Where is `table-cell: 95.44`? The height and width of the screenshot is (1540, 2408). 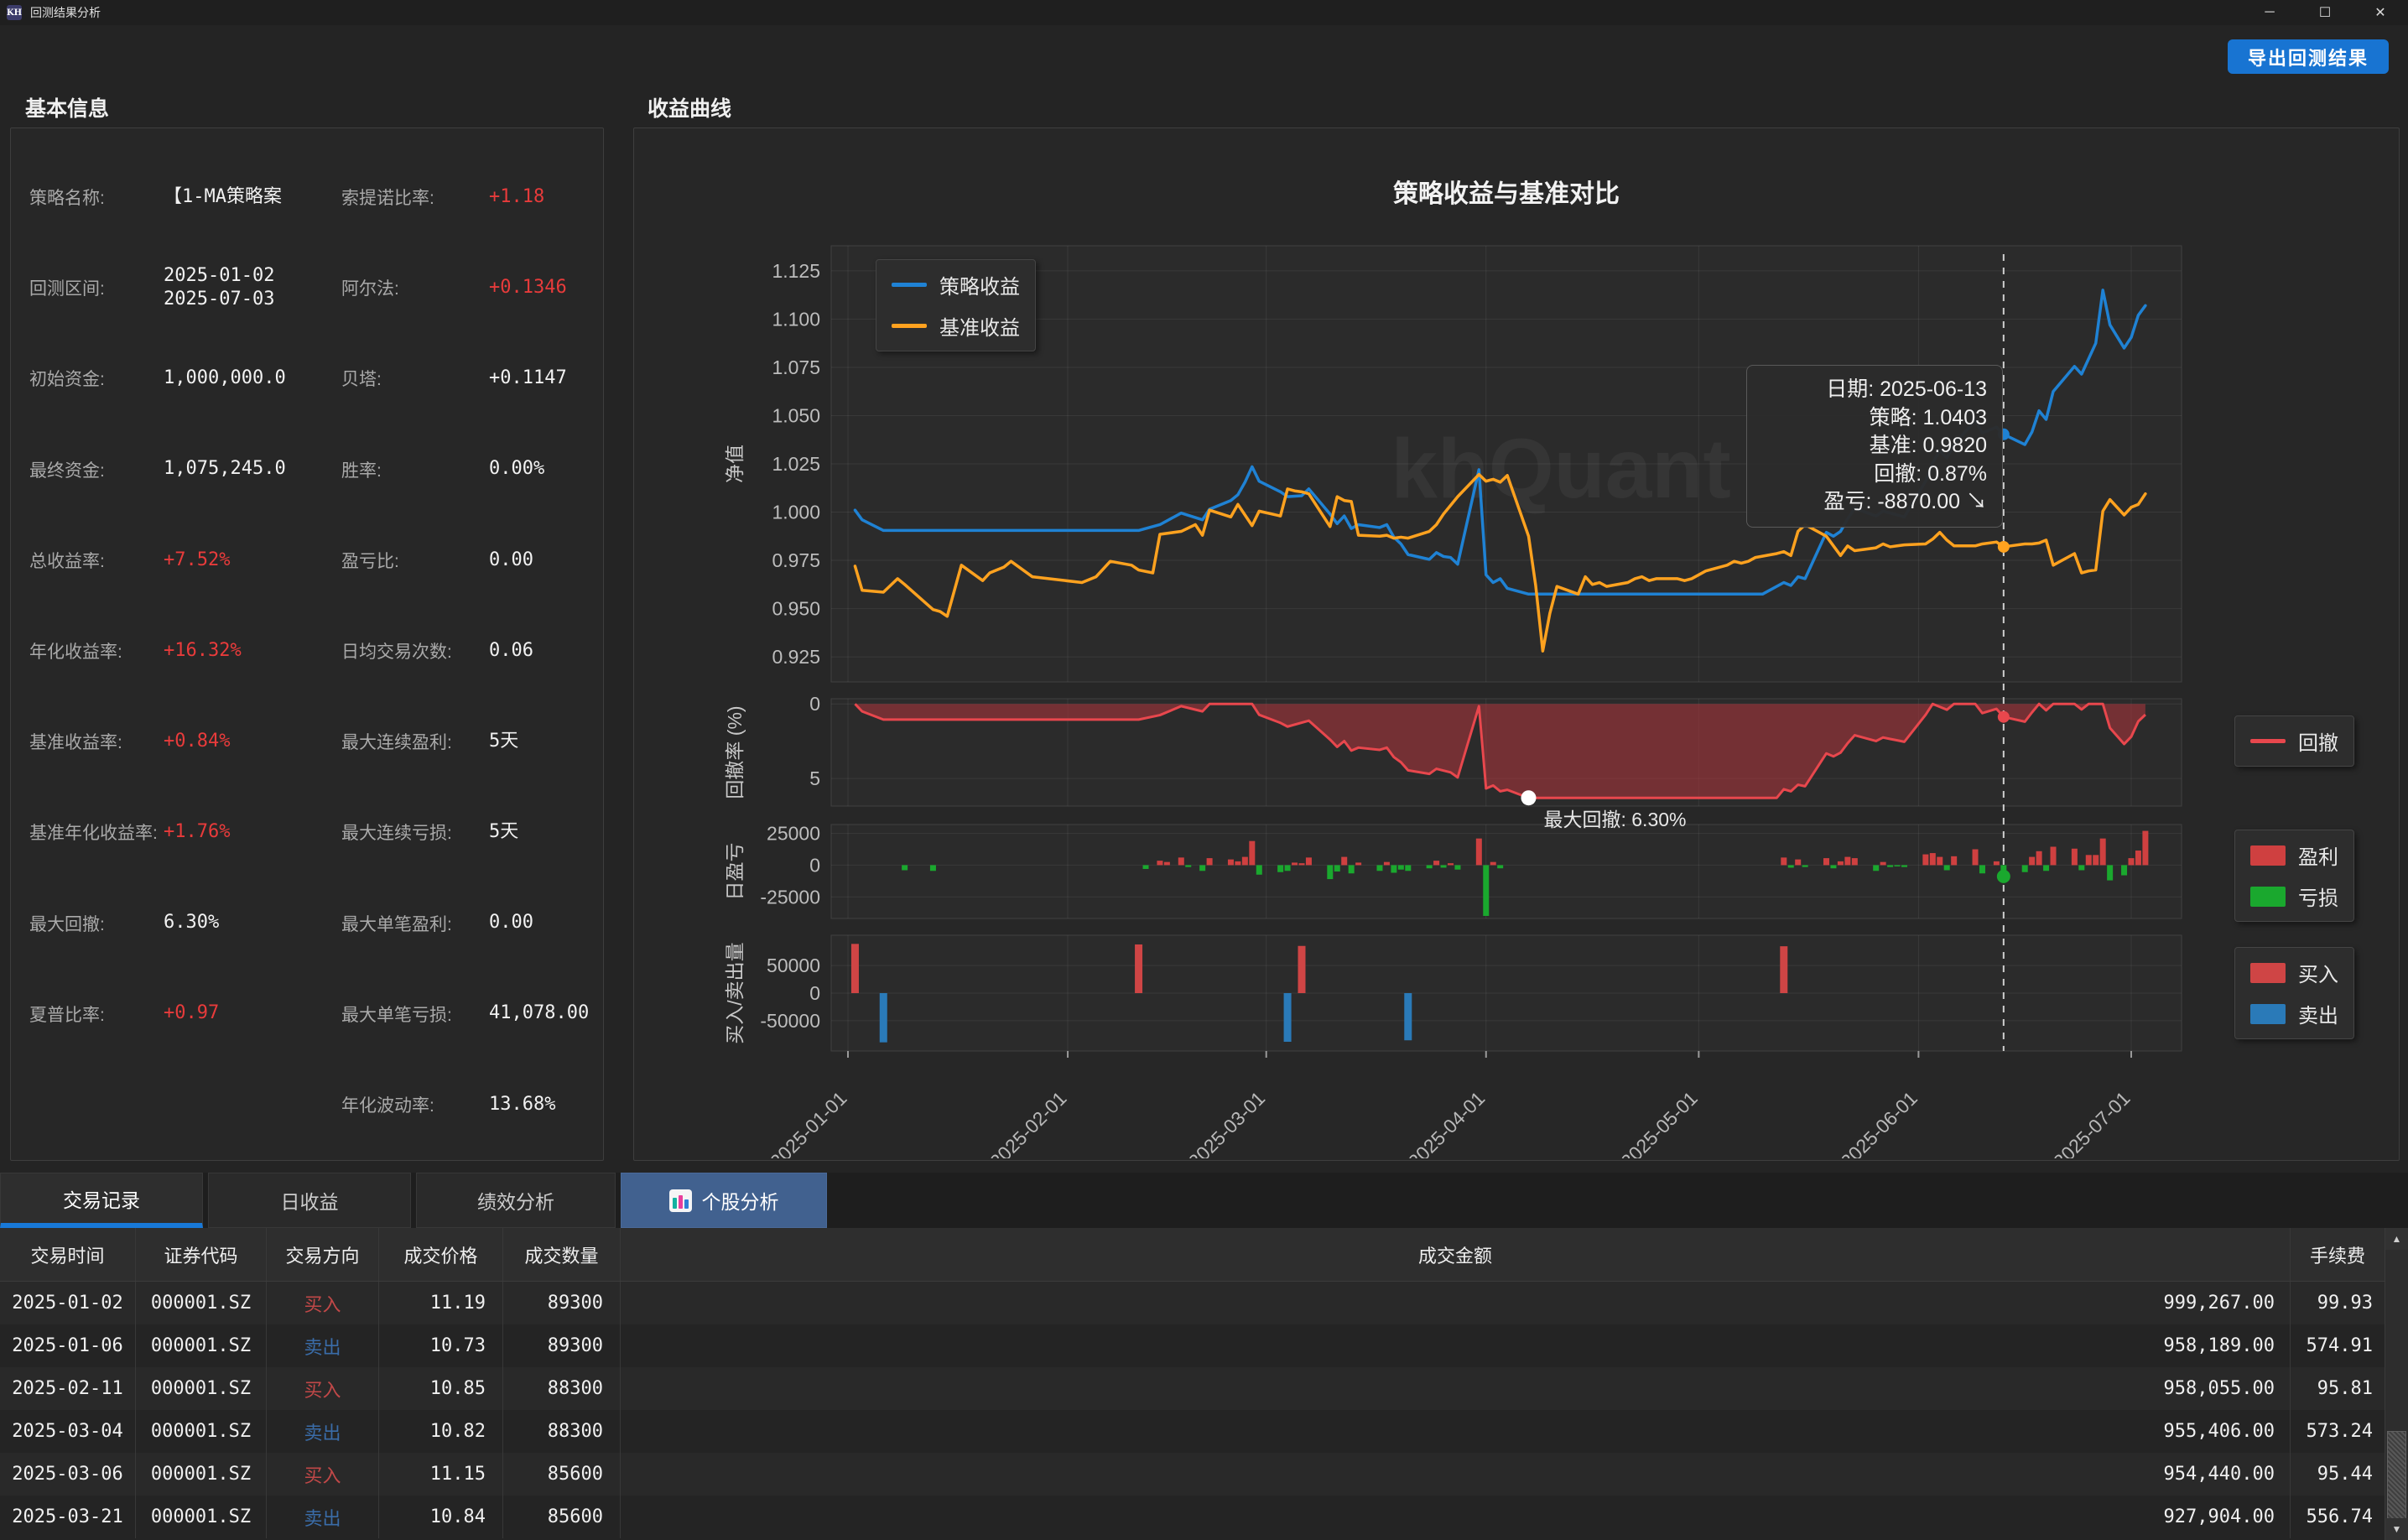 table-cell: 95.44 is located at coordinates (2345, 1475).